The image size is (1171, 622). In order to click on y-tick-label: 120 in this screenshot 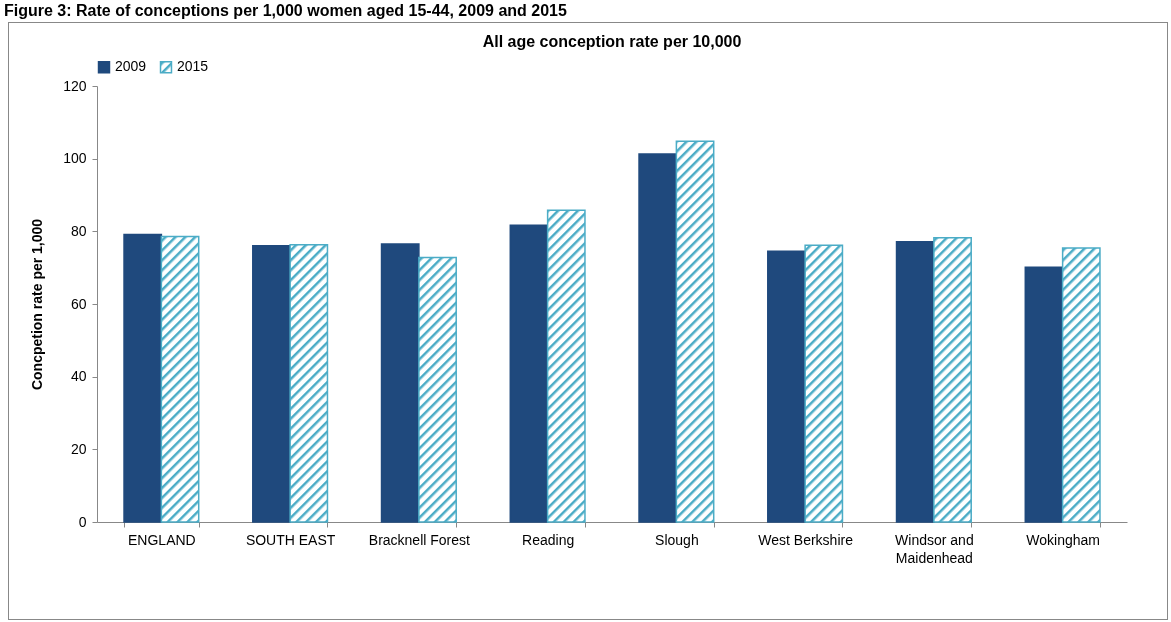, I will do `click(75, 85)`.